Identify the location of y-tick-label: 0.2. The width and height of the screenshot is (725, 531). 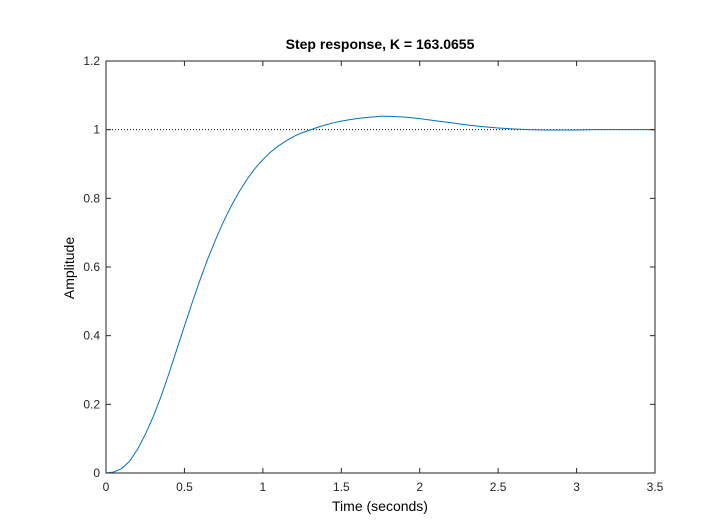
(91, 404).